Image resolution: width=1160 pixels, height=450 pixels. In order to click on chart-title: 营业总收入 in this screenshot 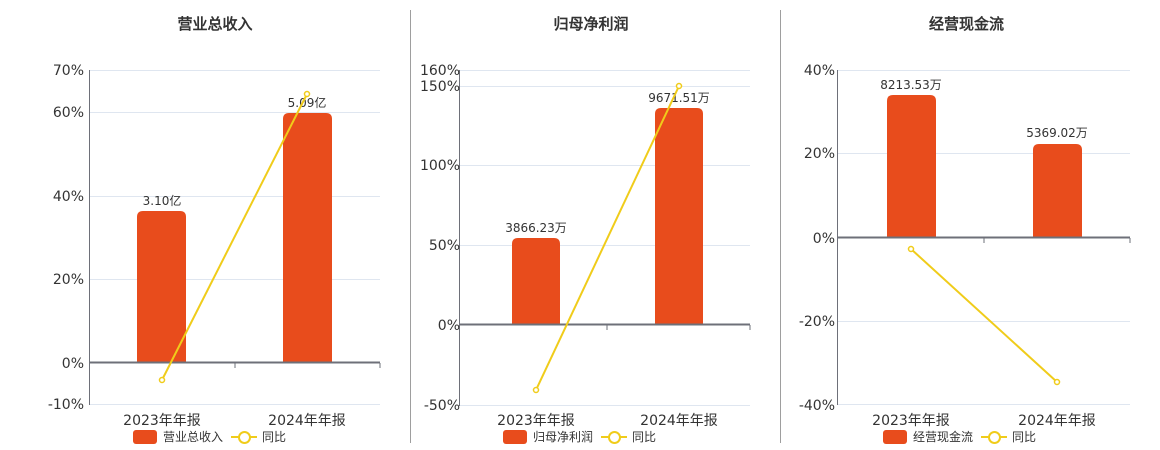, I will do `click(215, 24)`.